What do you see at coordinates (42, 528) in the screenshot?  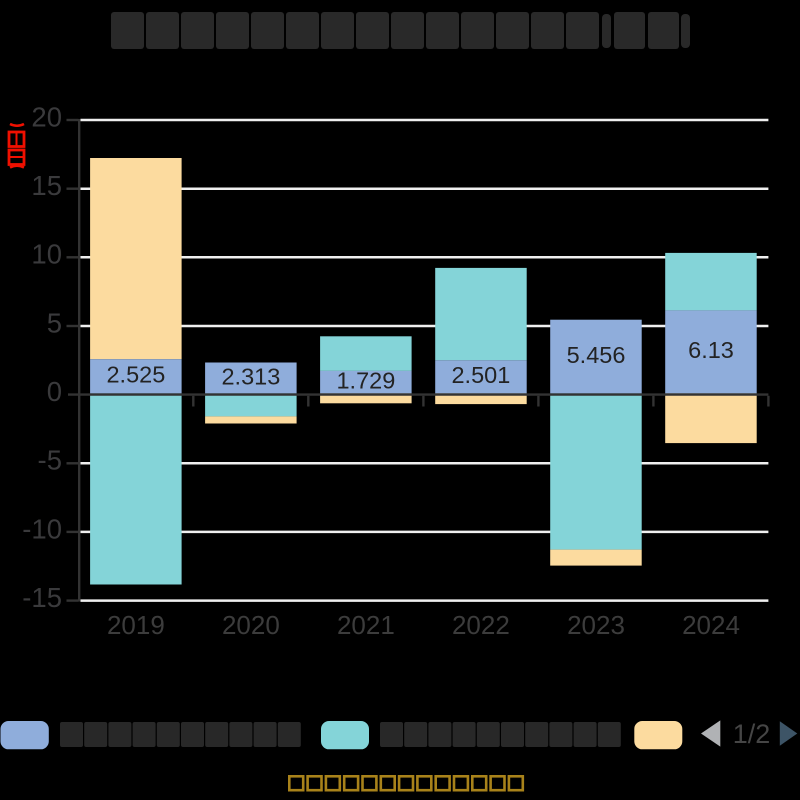 I see `svg-text: -10` at bounding box center [42, 528].